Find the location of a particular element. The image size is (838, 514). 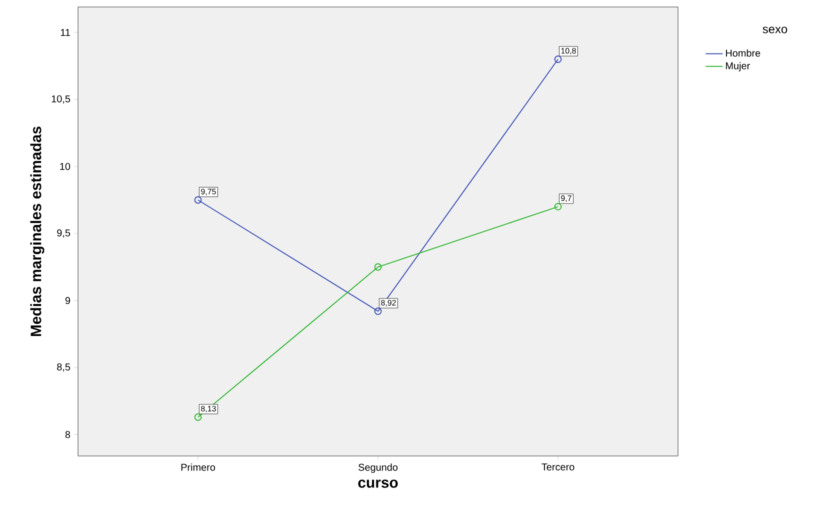

y-tick-label: 9 is located at coordinates (67, 300).